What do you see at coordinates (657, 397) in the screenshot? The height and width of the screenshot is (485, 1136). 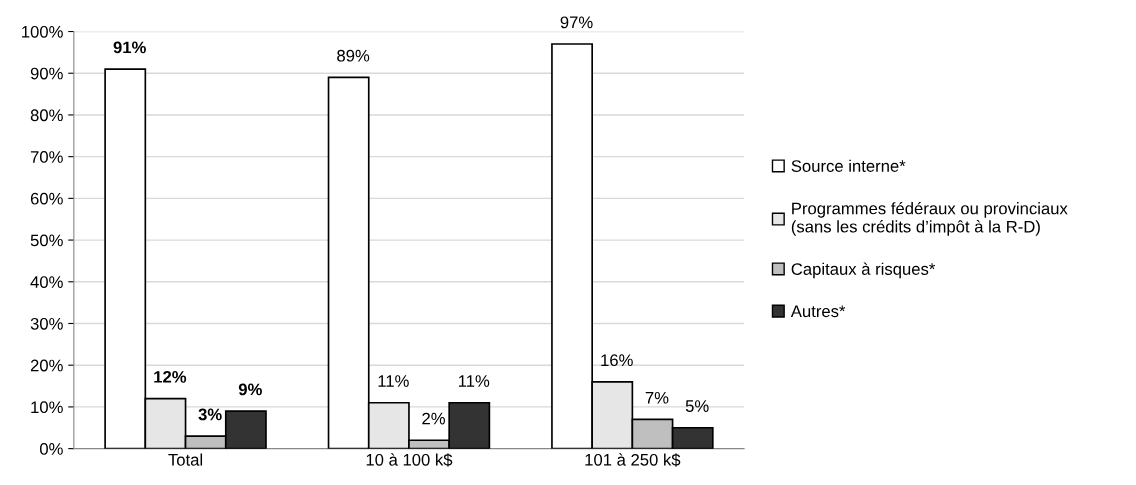 I see `data-label: 7%` at bounding box center [657, 397].